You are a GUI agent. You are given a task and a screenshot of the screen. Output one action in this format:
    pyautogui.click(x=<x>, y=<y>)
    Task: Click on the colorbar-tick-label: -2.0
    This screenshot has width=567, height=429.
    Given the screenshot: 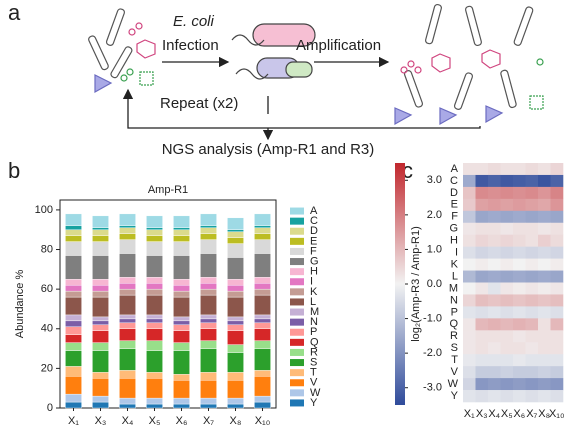 What is the action you would take?
    pyautogui.click(x=432, y=353)
    